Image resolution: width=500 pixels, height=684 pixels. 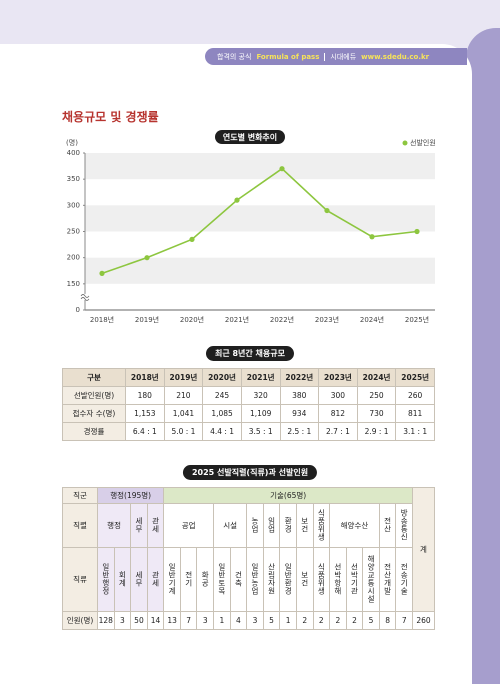 What do you see at coordinates (222, 431) in the screenshot?
I see `cell: 4.4 : 1` at bounding box center [222, 431].